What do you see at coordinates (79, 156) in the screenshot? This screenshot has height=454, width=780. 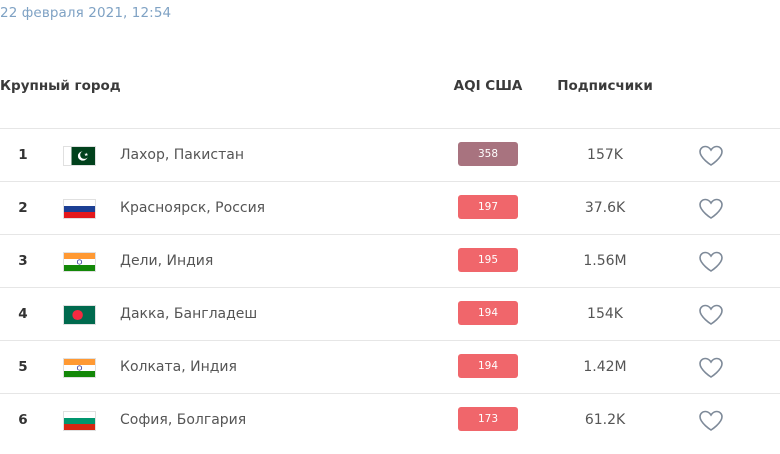 I see `pakistan-flag` at bounding box center [79, 156].